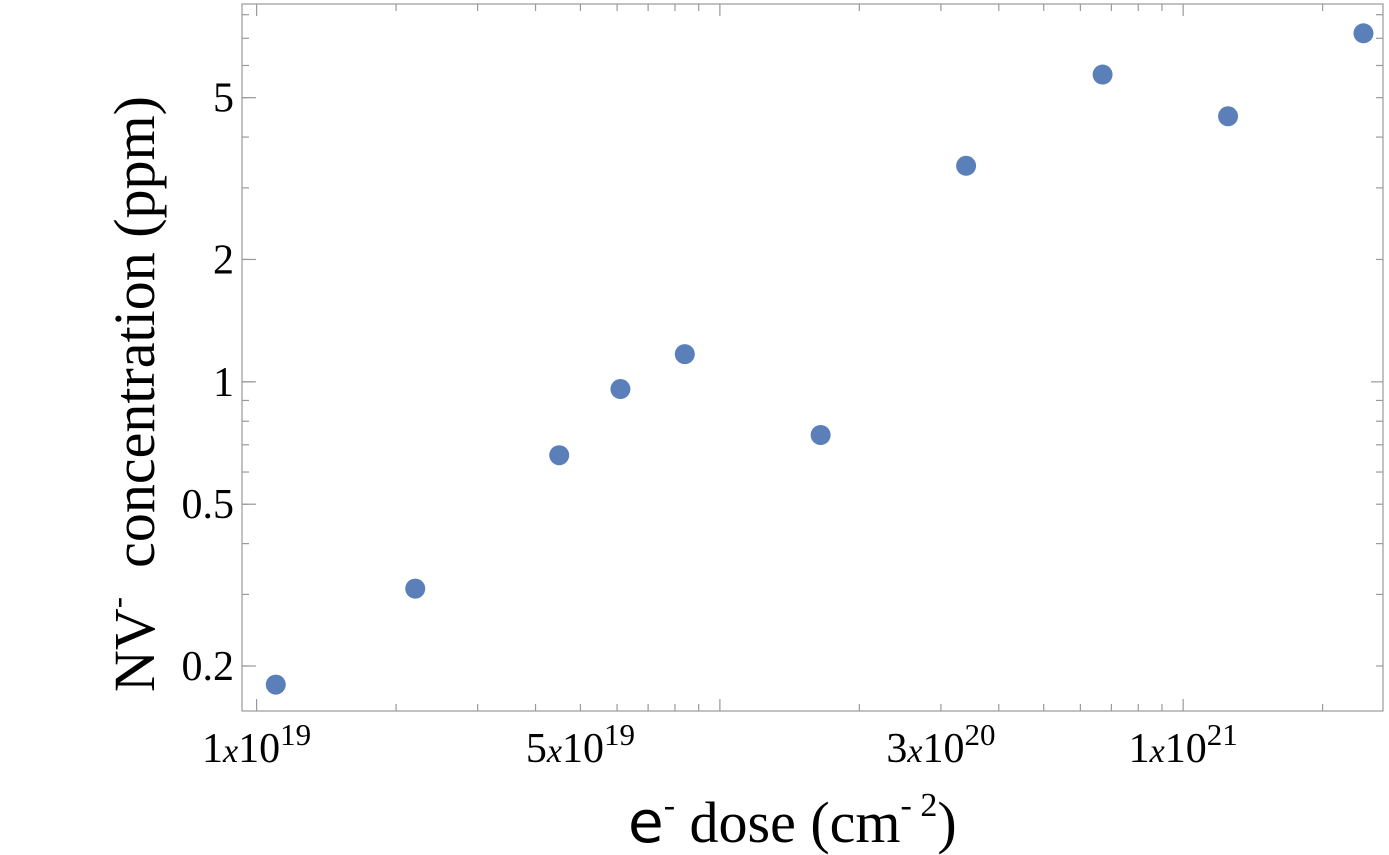  Describe the element at coordinates (208, 667) in the screenshot. I see `y-tick-label: 0.2` at that location.